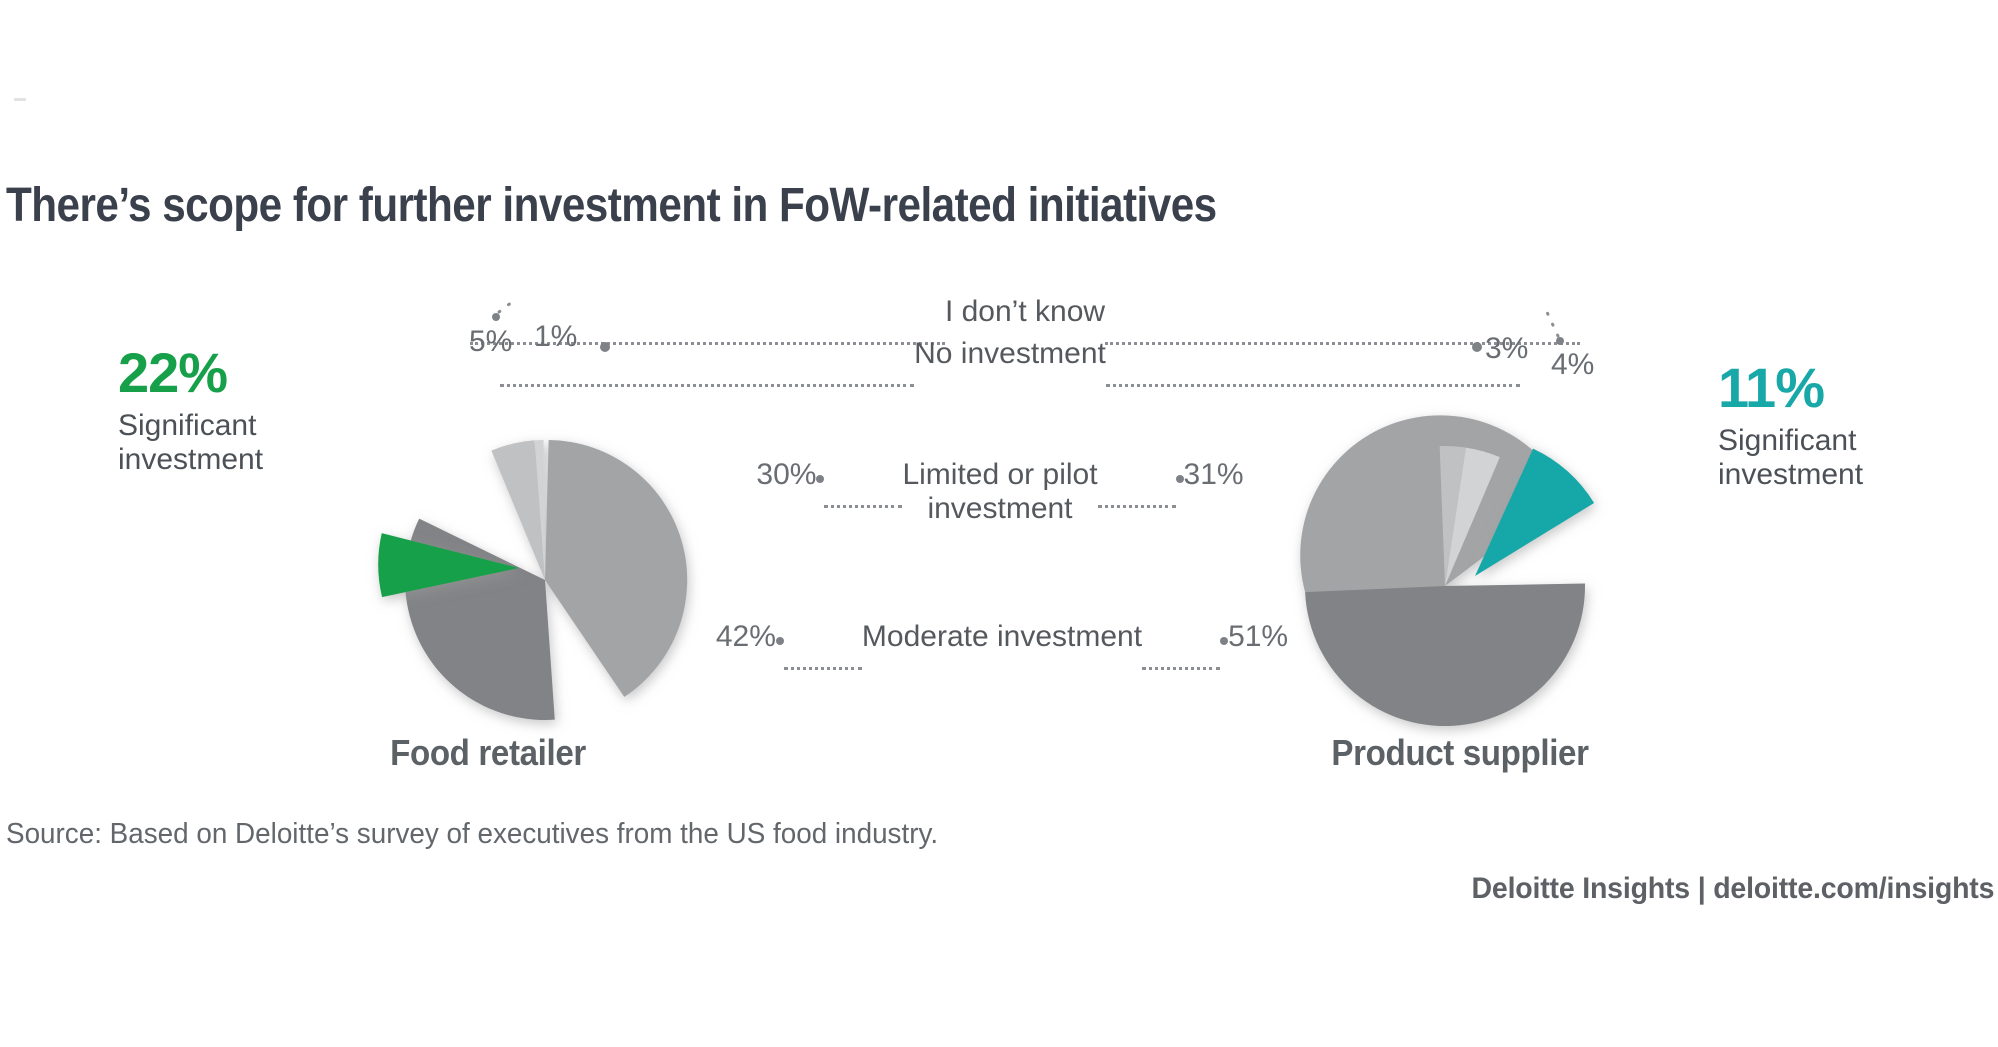 The width and height of the screenshot is (1998, 1047). I want to click on crop-mark, so click(20, 99).